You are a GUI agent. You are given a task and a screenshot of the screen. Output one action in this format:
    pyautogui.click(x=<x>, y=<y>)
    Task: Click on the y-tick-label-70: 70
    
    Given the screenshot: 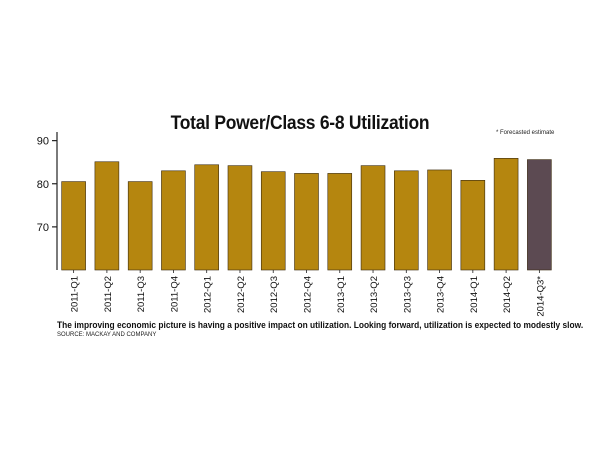 What is the action you would take?
    pyautogui.click(x=43, y=228)
    